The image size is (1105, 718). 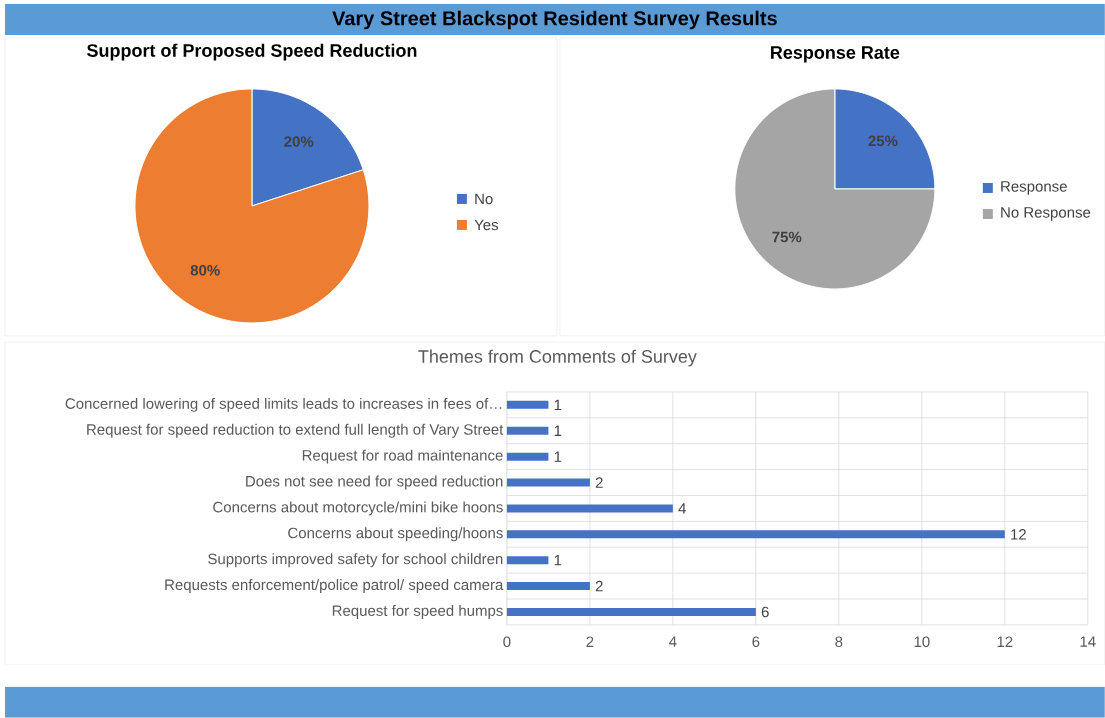 I want to click on data-label: 25%, so click(x=883, y=141).